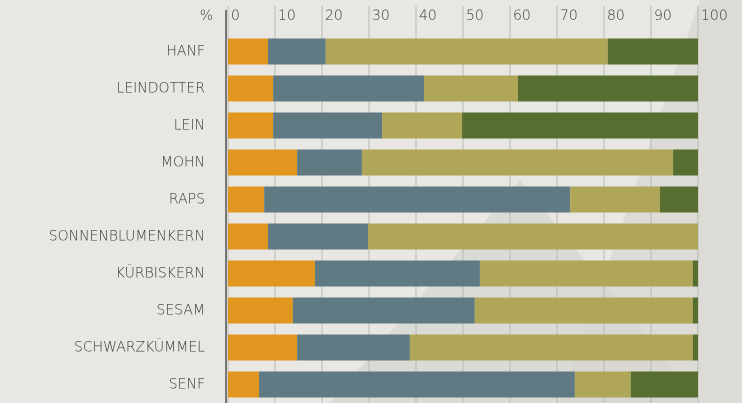 This screenshot has width=742, height=403. I want to click on y-tick-label: SCHWARZKÜMMEL, so click(139, 347).